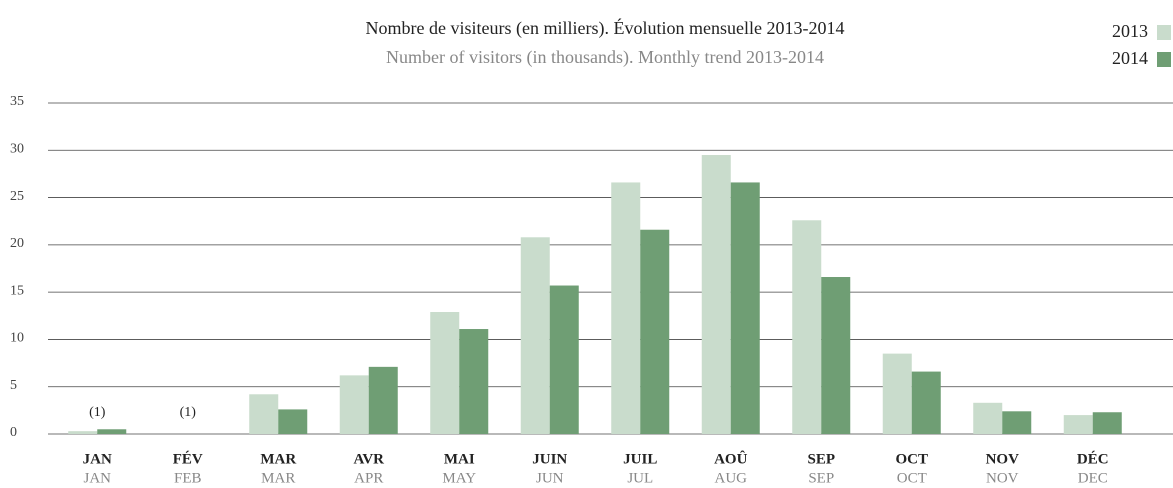 The width and height of the screenshot is (1173, 488). What do you see at coordinates (912, 478) in the screenshot?
I see `x-tick-label-en: OCT` at bounding box center [912, 478].